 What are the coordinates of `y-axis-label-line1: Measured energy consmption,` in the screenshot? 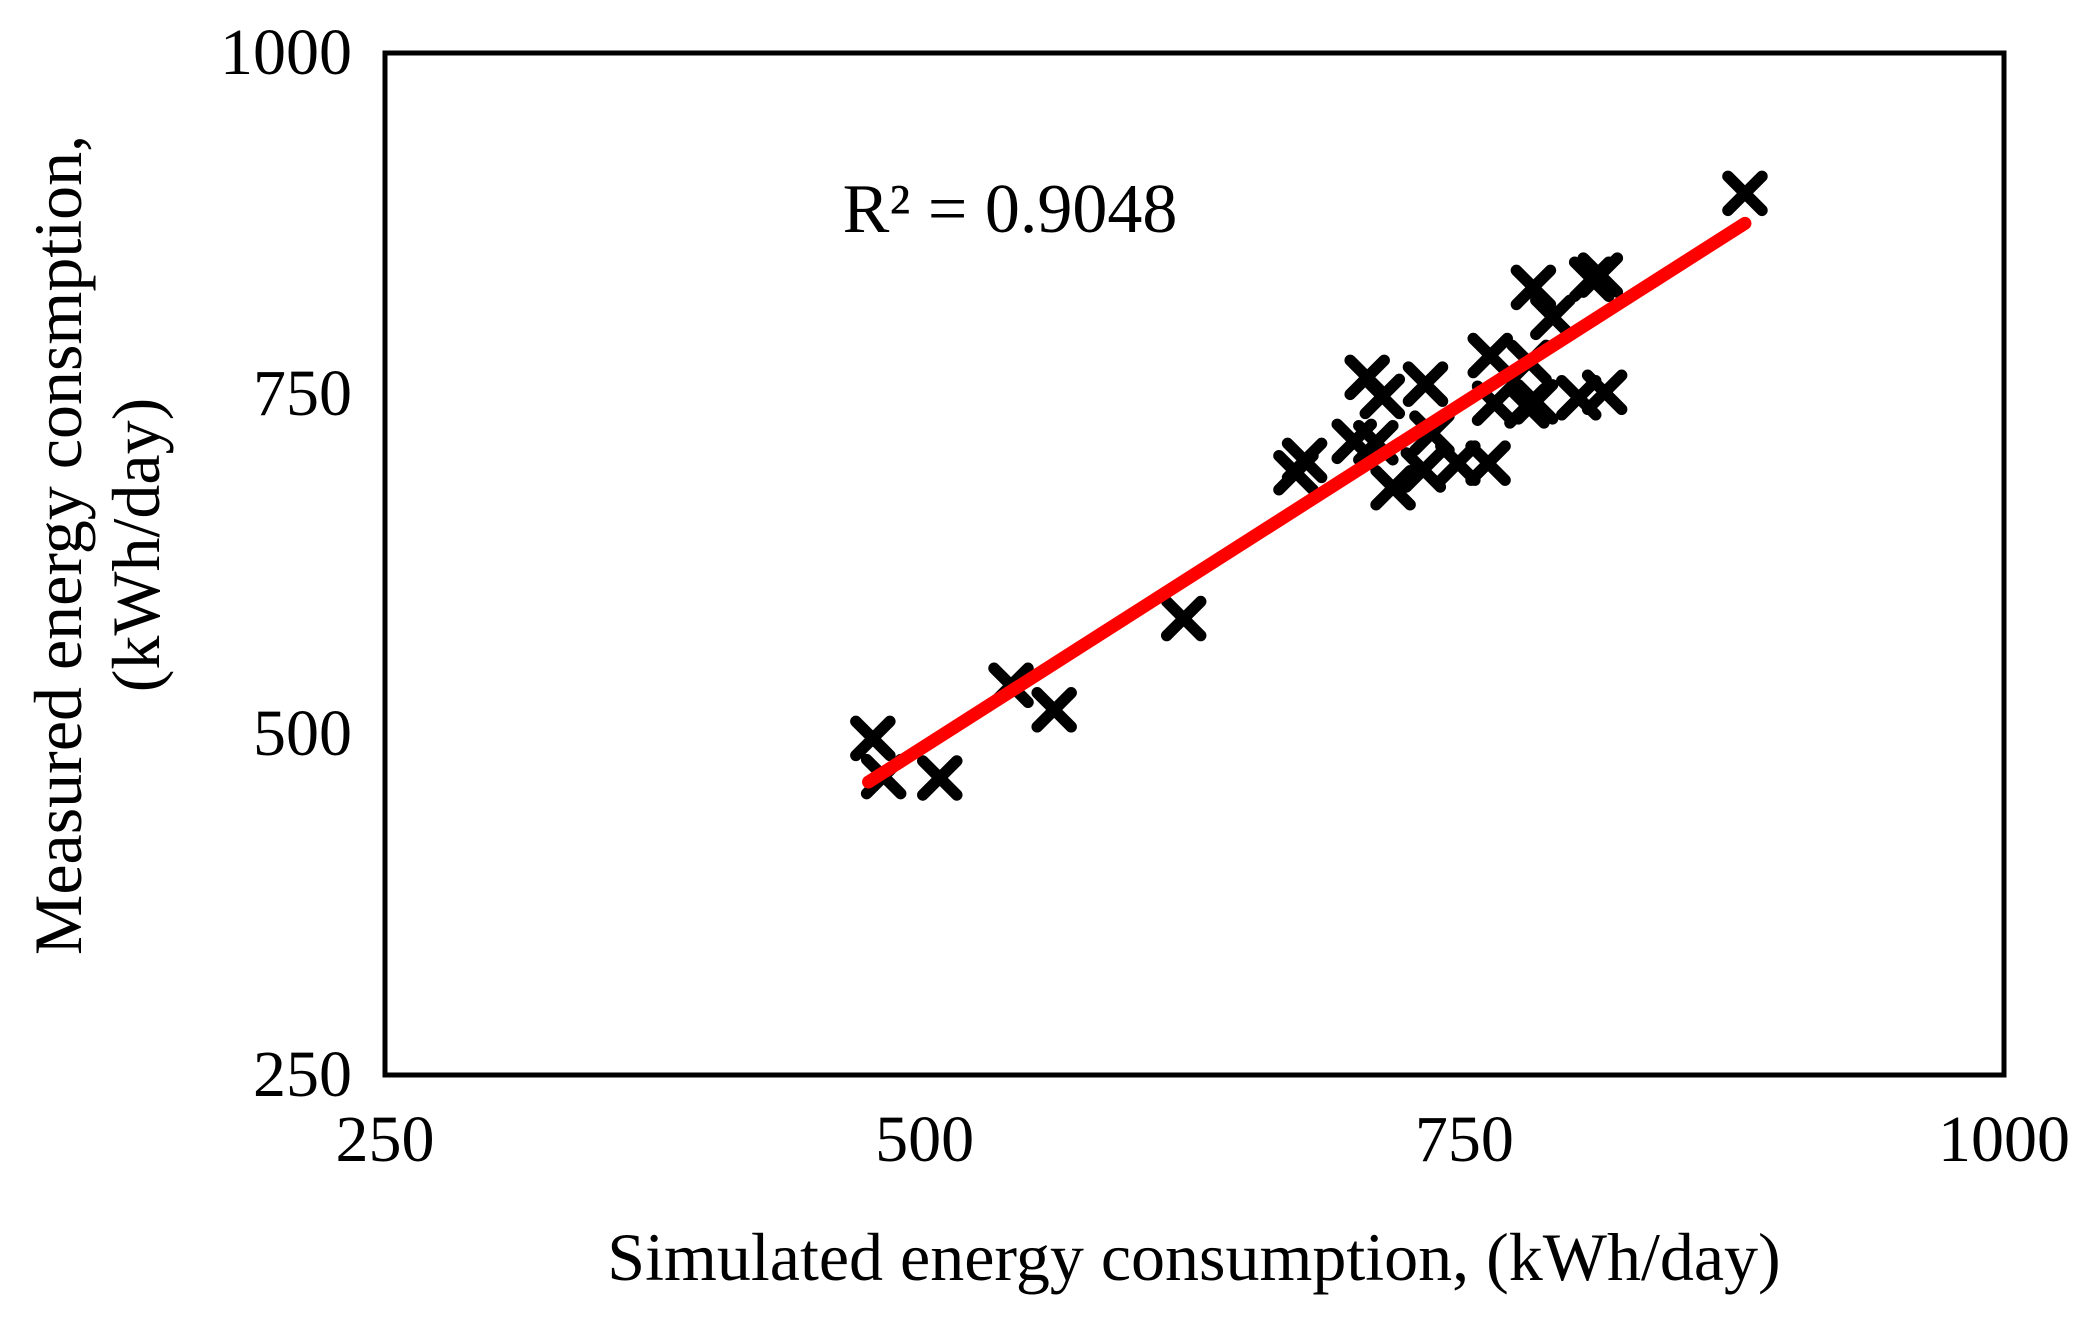 It's located at (58, 545).